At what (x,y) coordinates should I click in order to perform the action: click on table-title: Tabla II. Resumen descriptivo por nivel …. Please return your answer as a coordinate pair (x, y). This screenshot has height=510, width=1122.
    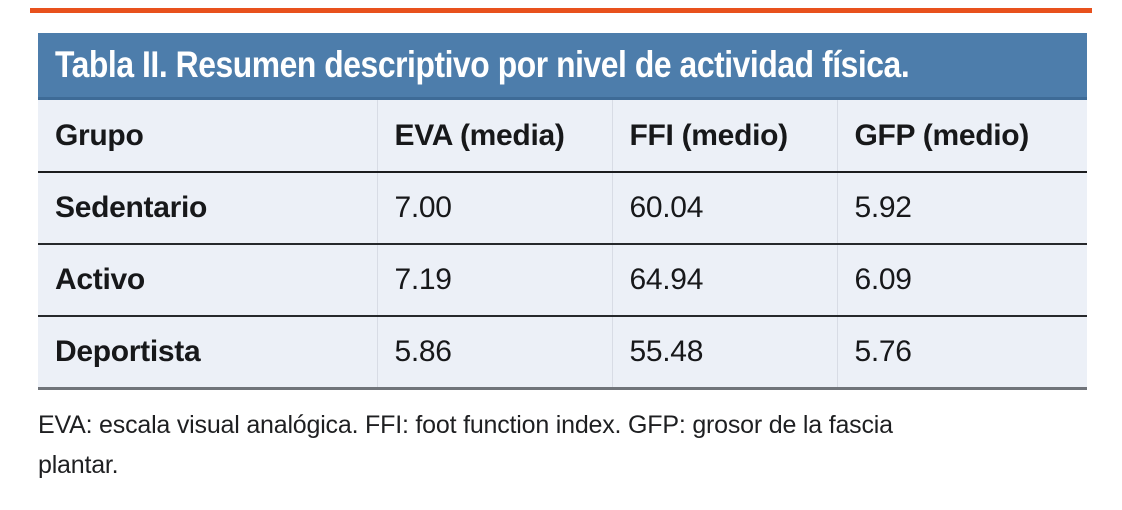
    Looking at the image, I should click on (482, 64).